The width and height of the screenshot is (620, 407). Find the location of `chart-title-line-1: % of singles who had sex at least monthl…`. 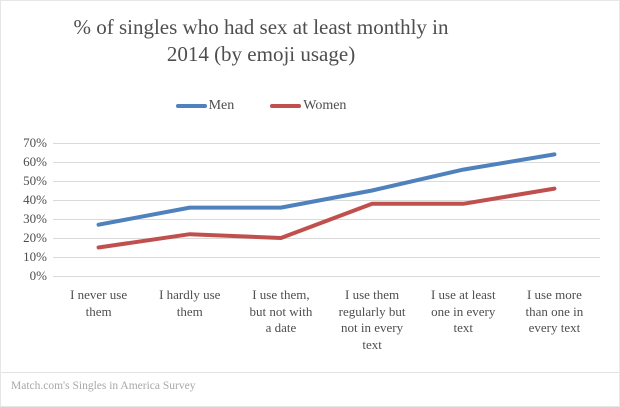

chart-title-line-1: % of singles who had sex at least monthl… is located at coordinates (261, 27).